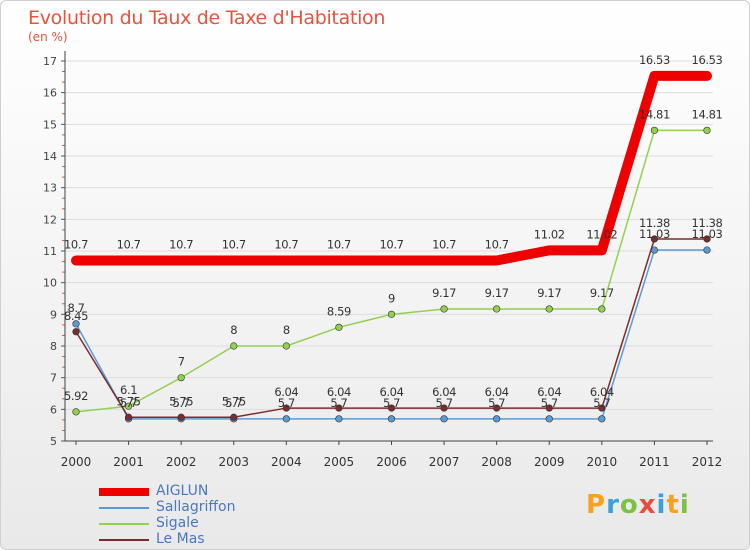 The image size is (750, 550). What do you see at coordinates (50, 124) in the screenshot?
I see `y-tick-label: 15` at bounding box center [50, 124].